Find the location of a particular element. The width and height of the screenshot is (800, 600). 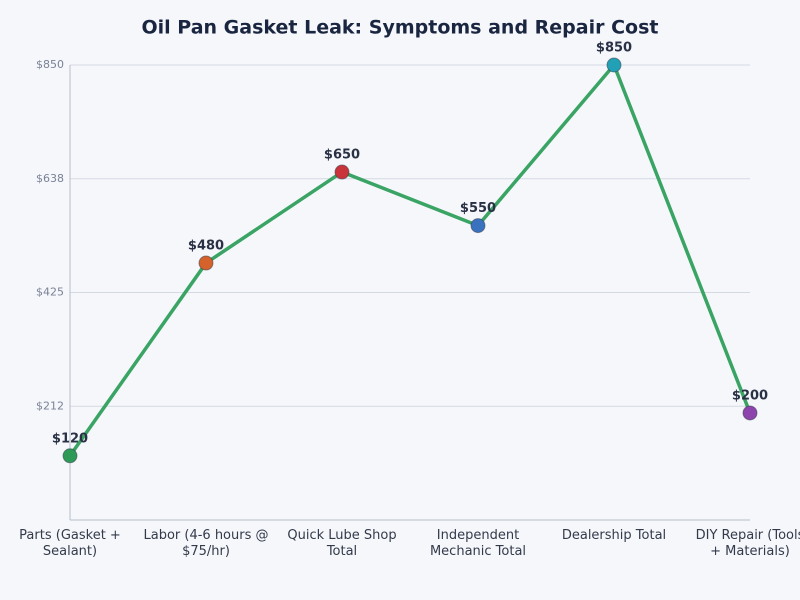

value-label: $120 is located at coordinates (70, 438).